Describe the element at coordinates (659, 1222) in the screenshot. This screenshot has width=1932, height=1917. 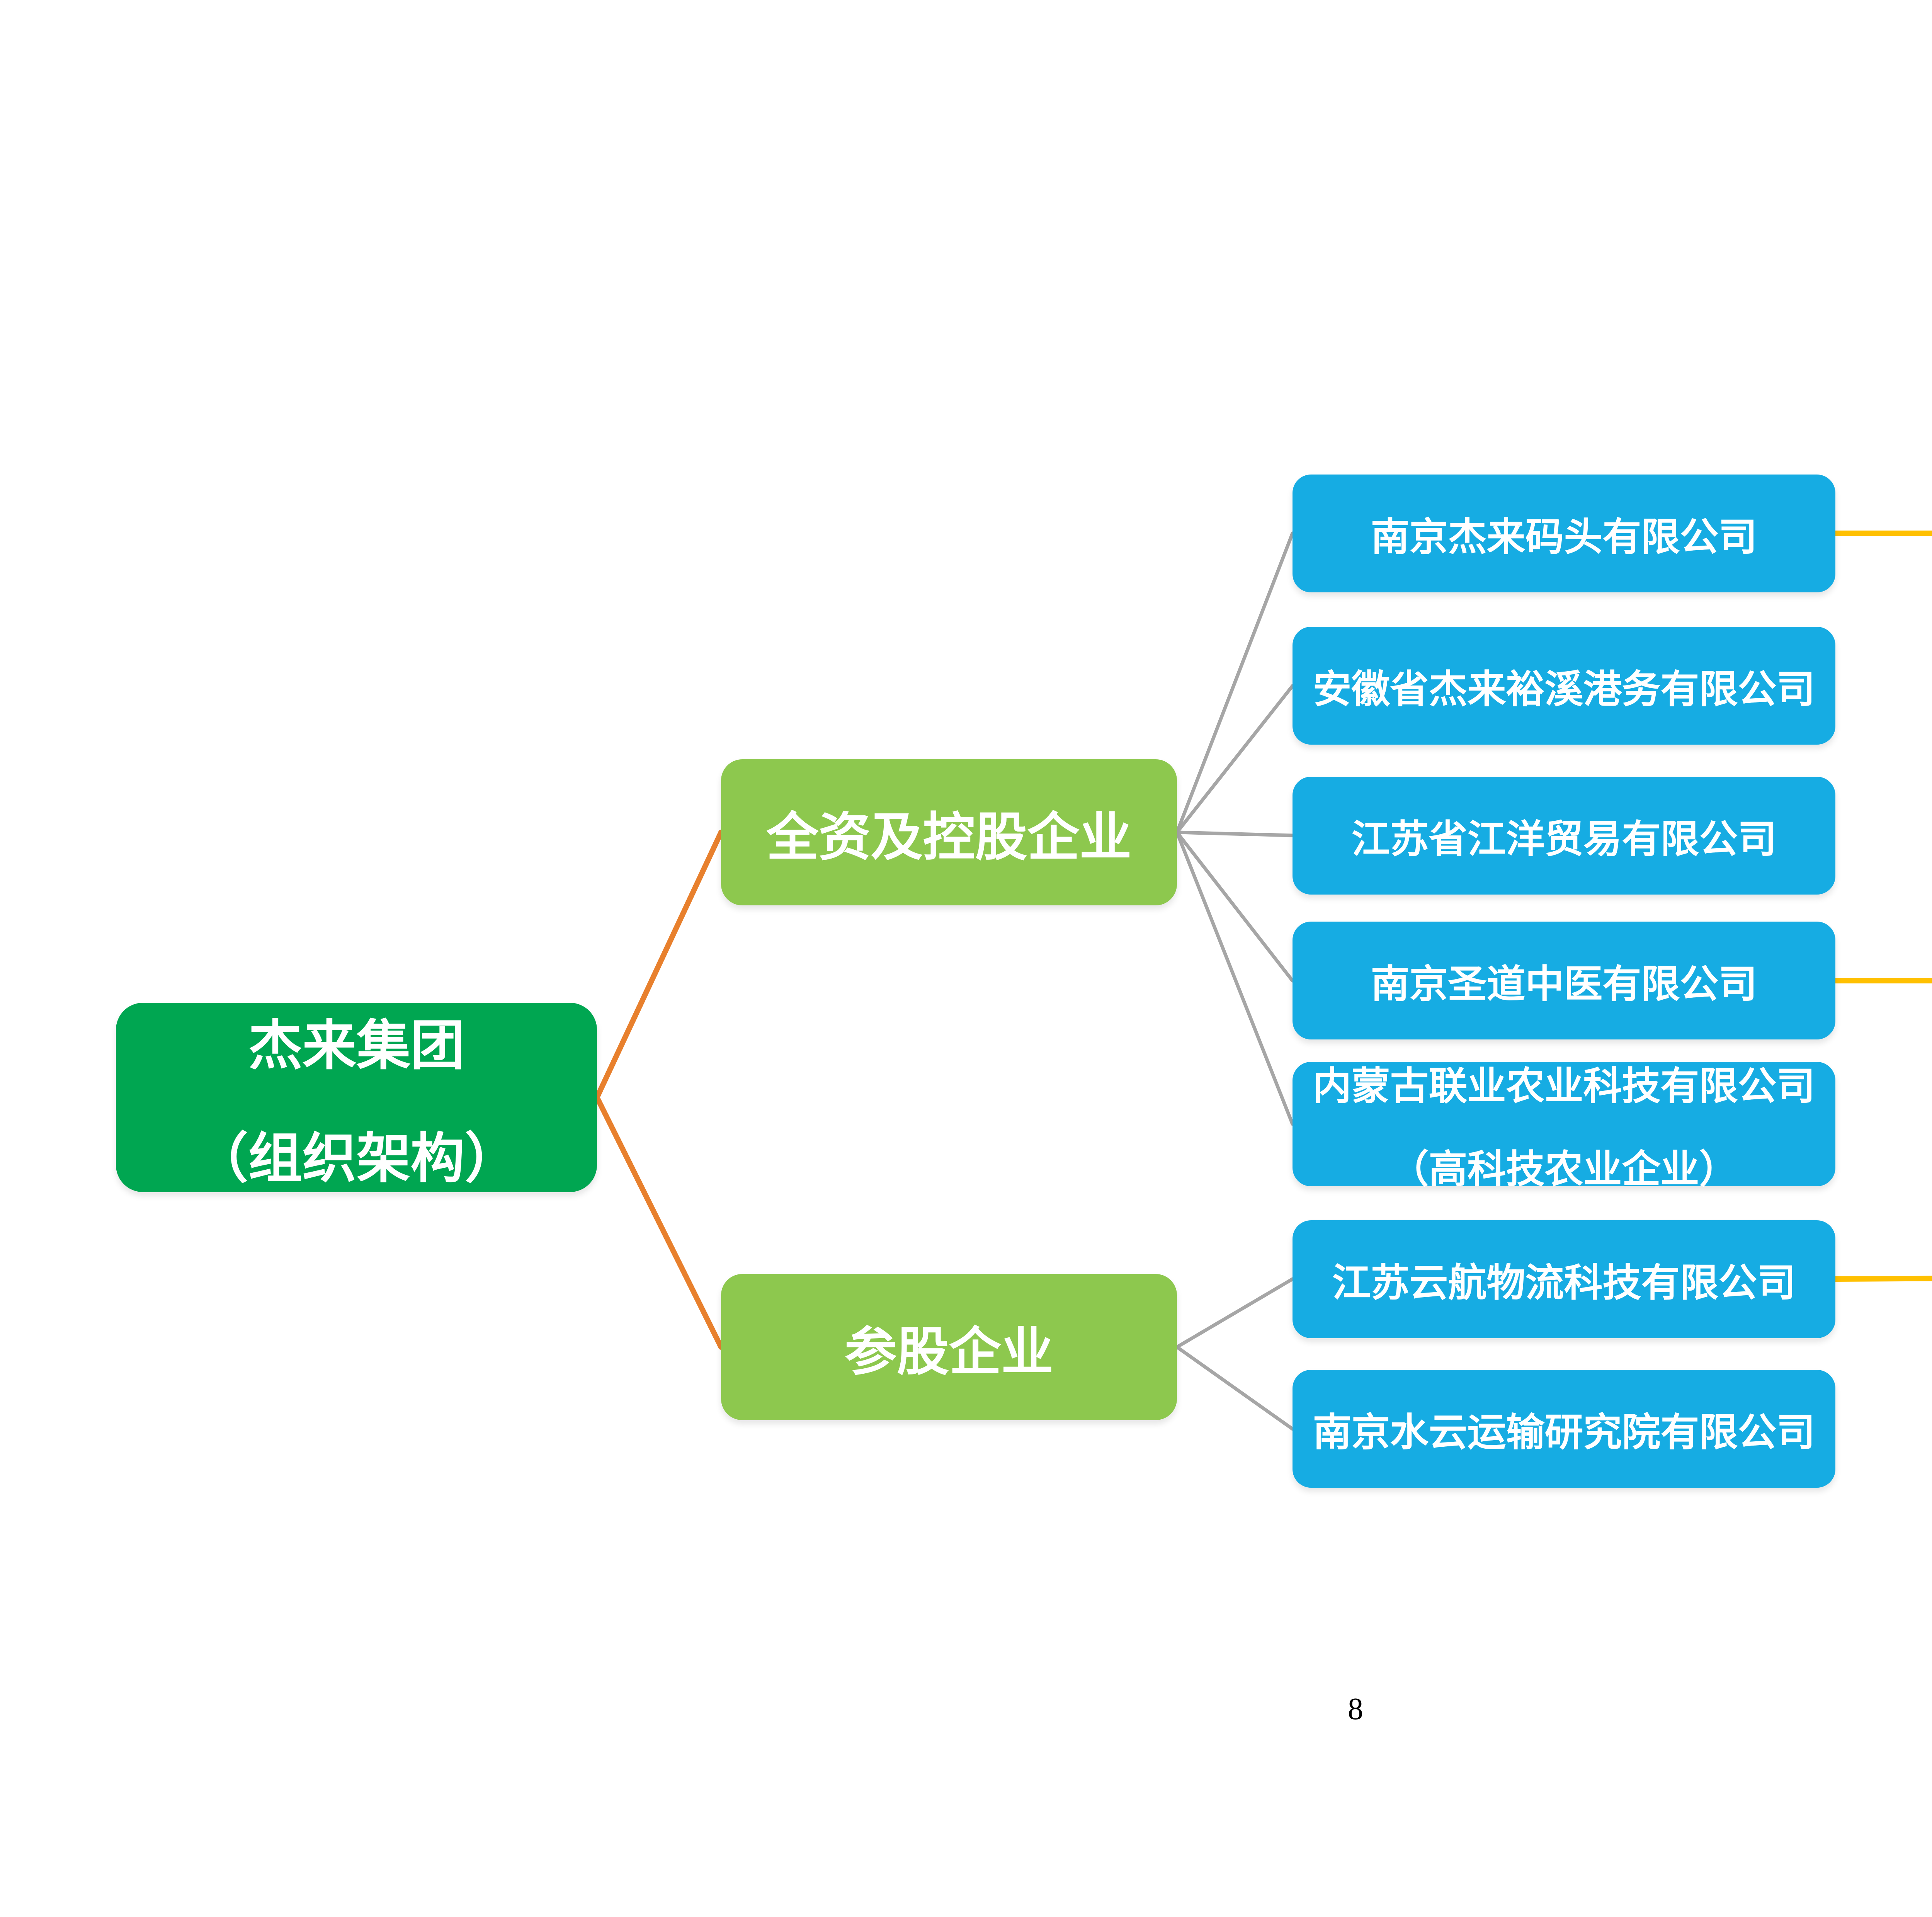
I see `edge-root-to-equity-group` at that location.